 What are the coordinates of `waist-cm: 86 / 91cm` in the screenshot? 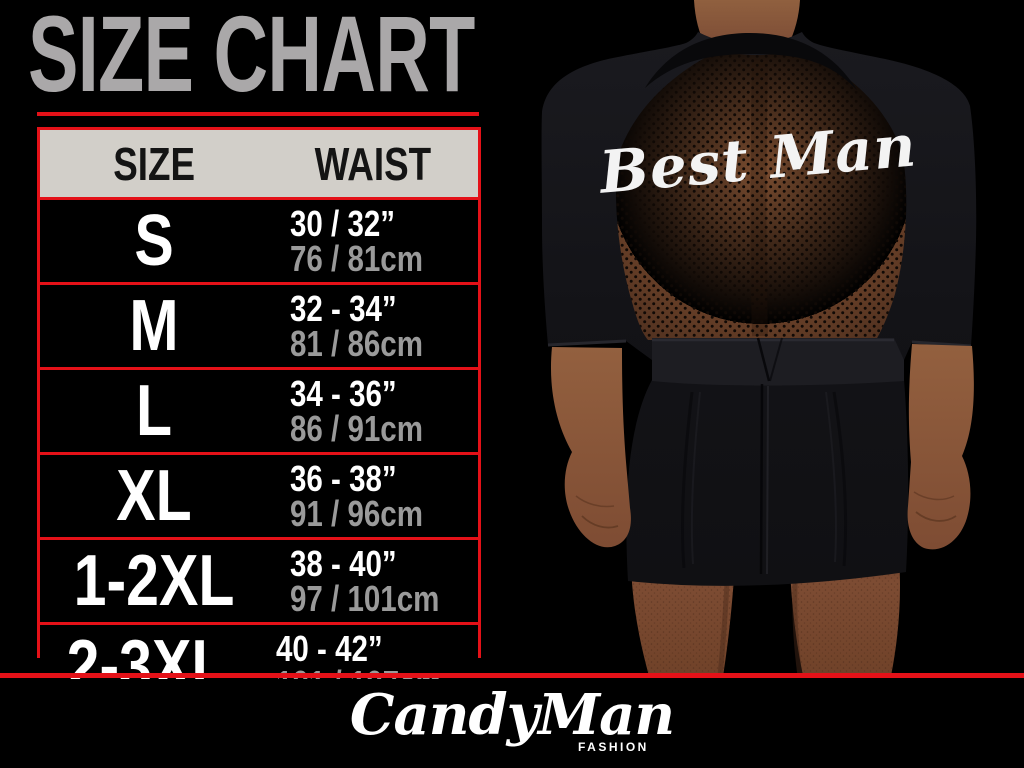 It's located at (356, 428).